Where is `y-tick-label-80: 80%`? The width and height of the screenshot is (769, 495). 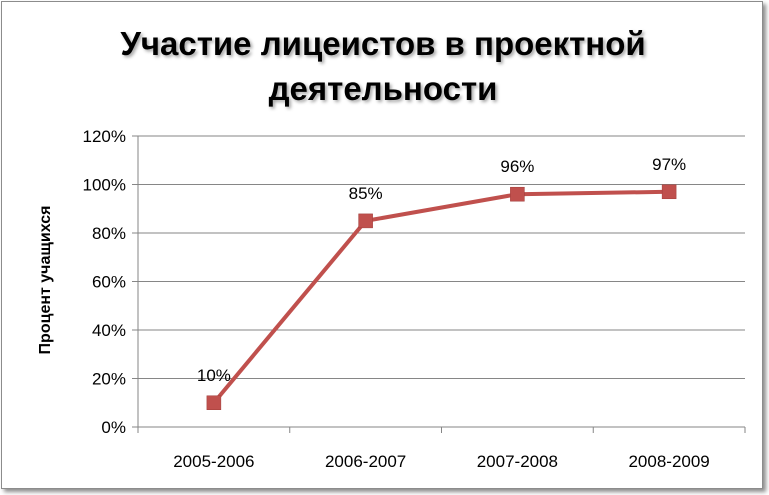 y-tick-label-80: 80% is located at coordinates (109, 233).